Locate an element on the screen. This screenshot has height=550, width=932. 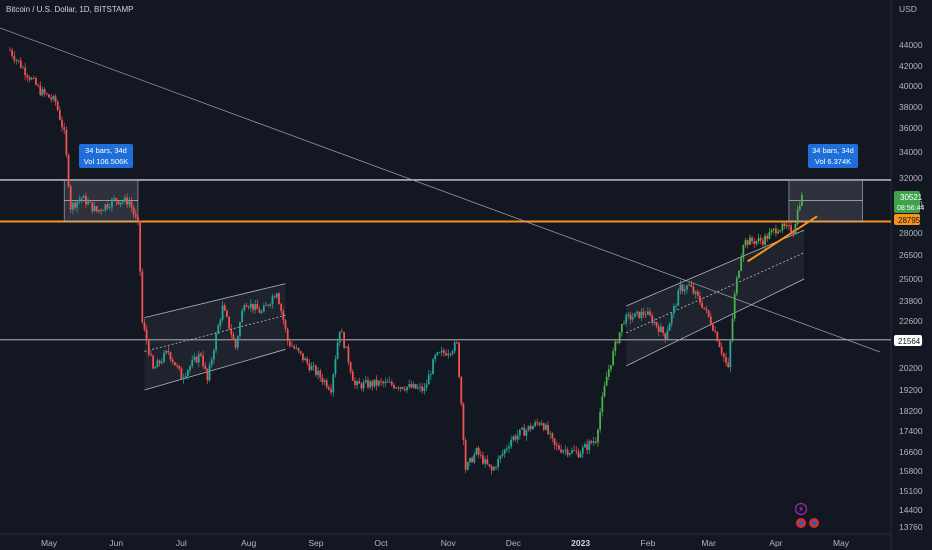
measure-info-box-1: 34 bars, 34d Vol 106.506K is located at coordinates (106, 156).